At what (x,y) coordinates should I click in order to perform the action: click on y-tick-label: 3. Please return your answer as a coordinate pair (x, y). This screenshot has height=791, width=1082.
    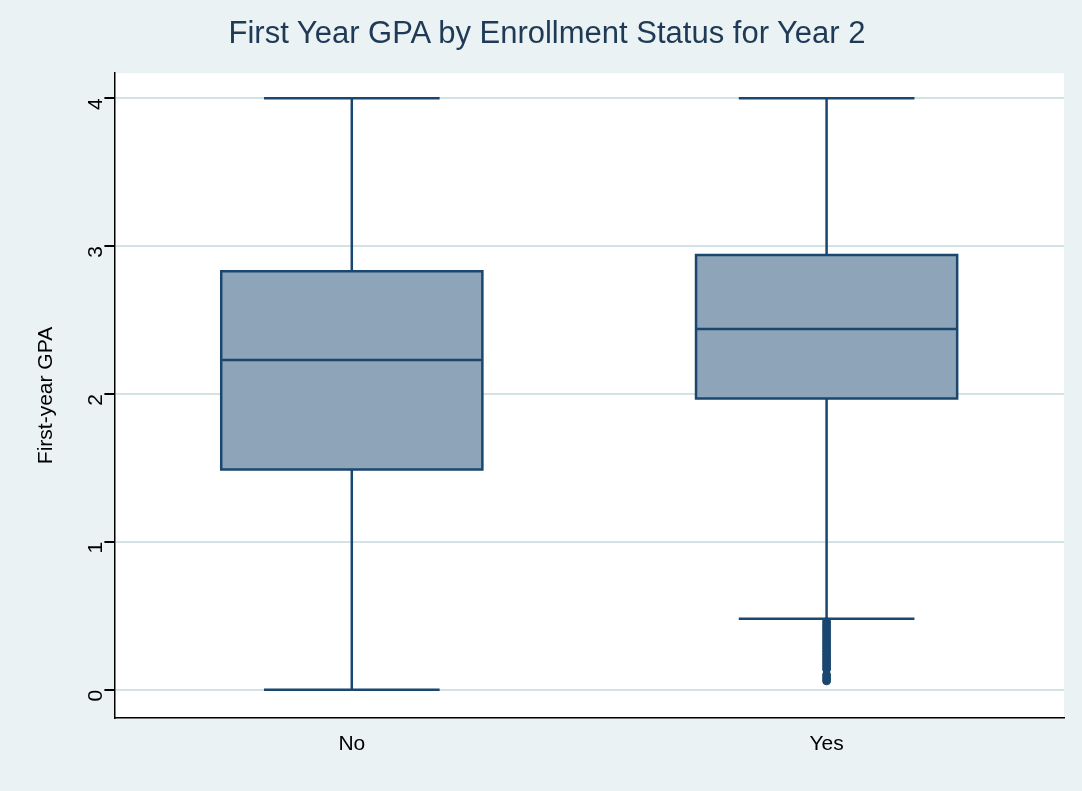
    Looking at the image, I should click on (95, 252).